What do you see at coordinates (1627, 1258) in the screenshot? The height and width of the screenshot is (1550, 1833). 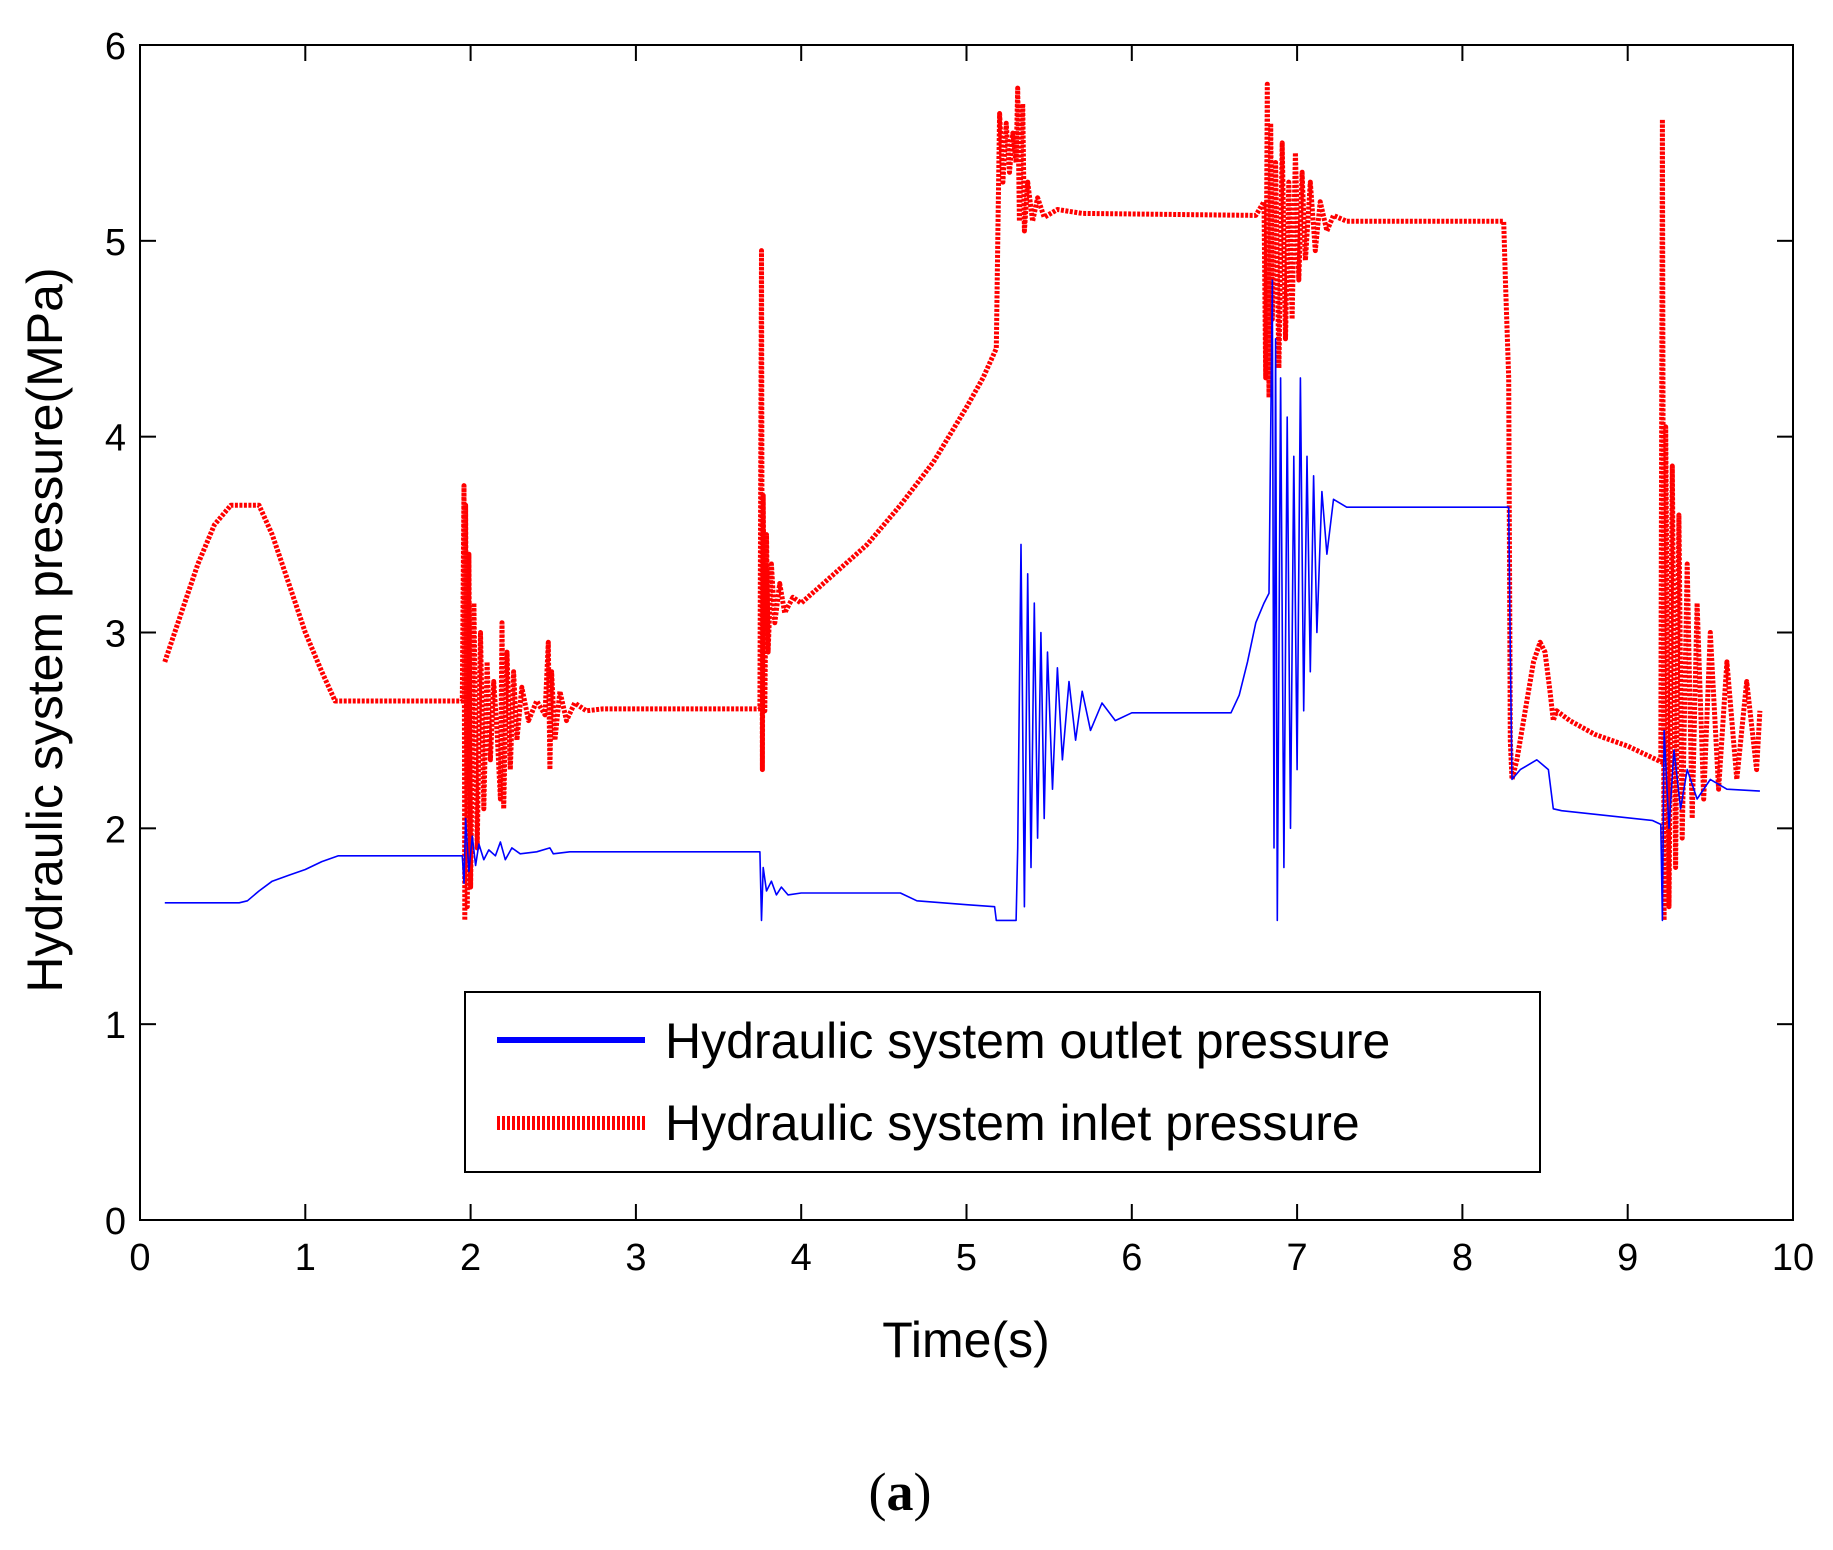 I see `x-tick-label: 9` at bounding box center [1627, 1258].